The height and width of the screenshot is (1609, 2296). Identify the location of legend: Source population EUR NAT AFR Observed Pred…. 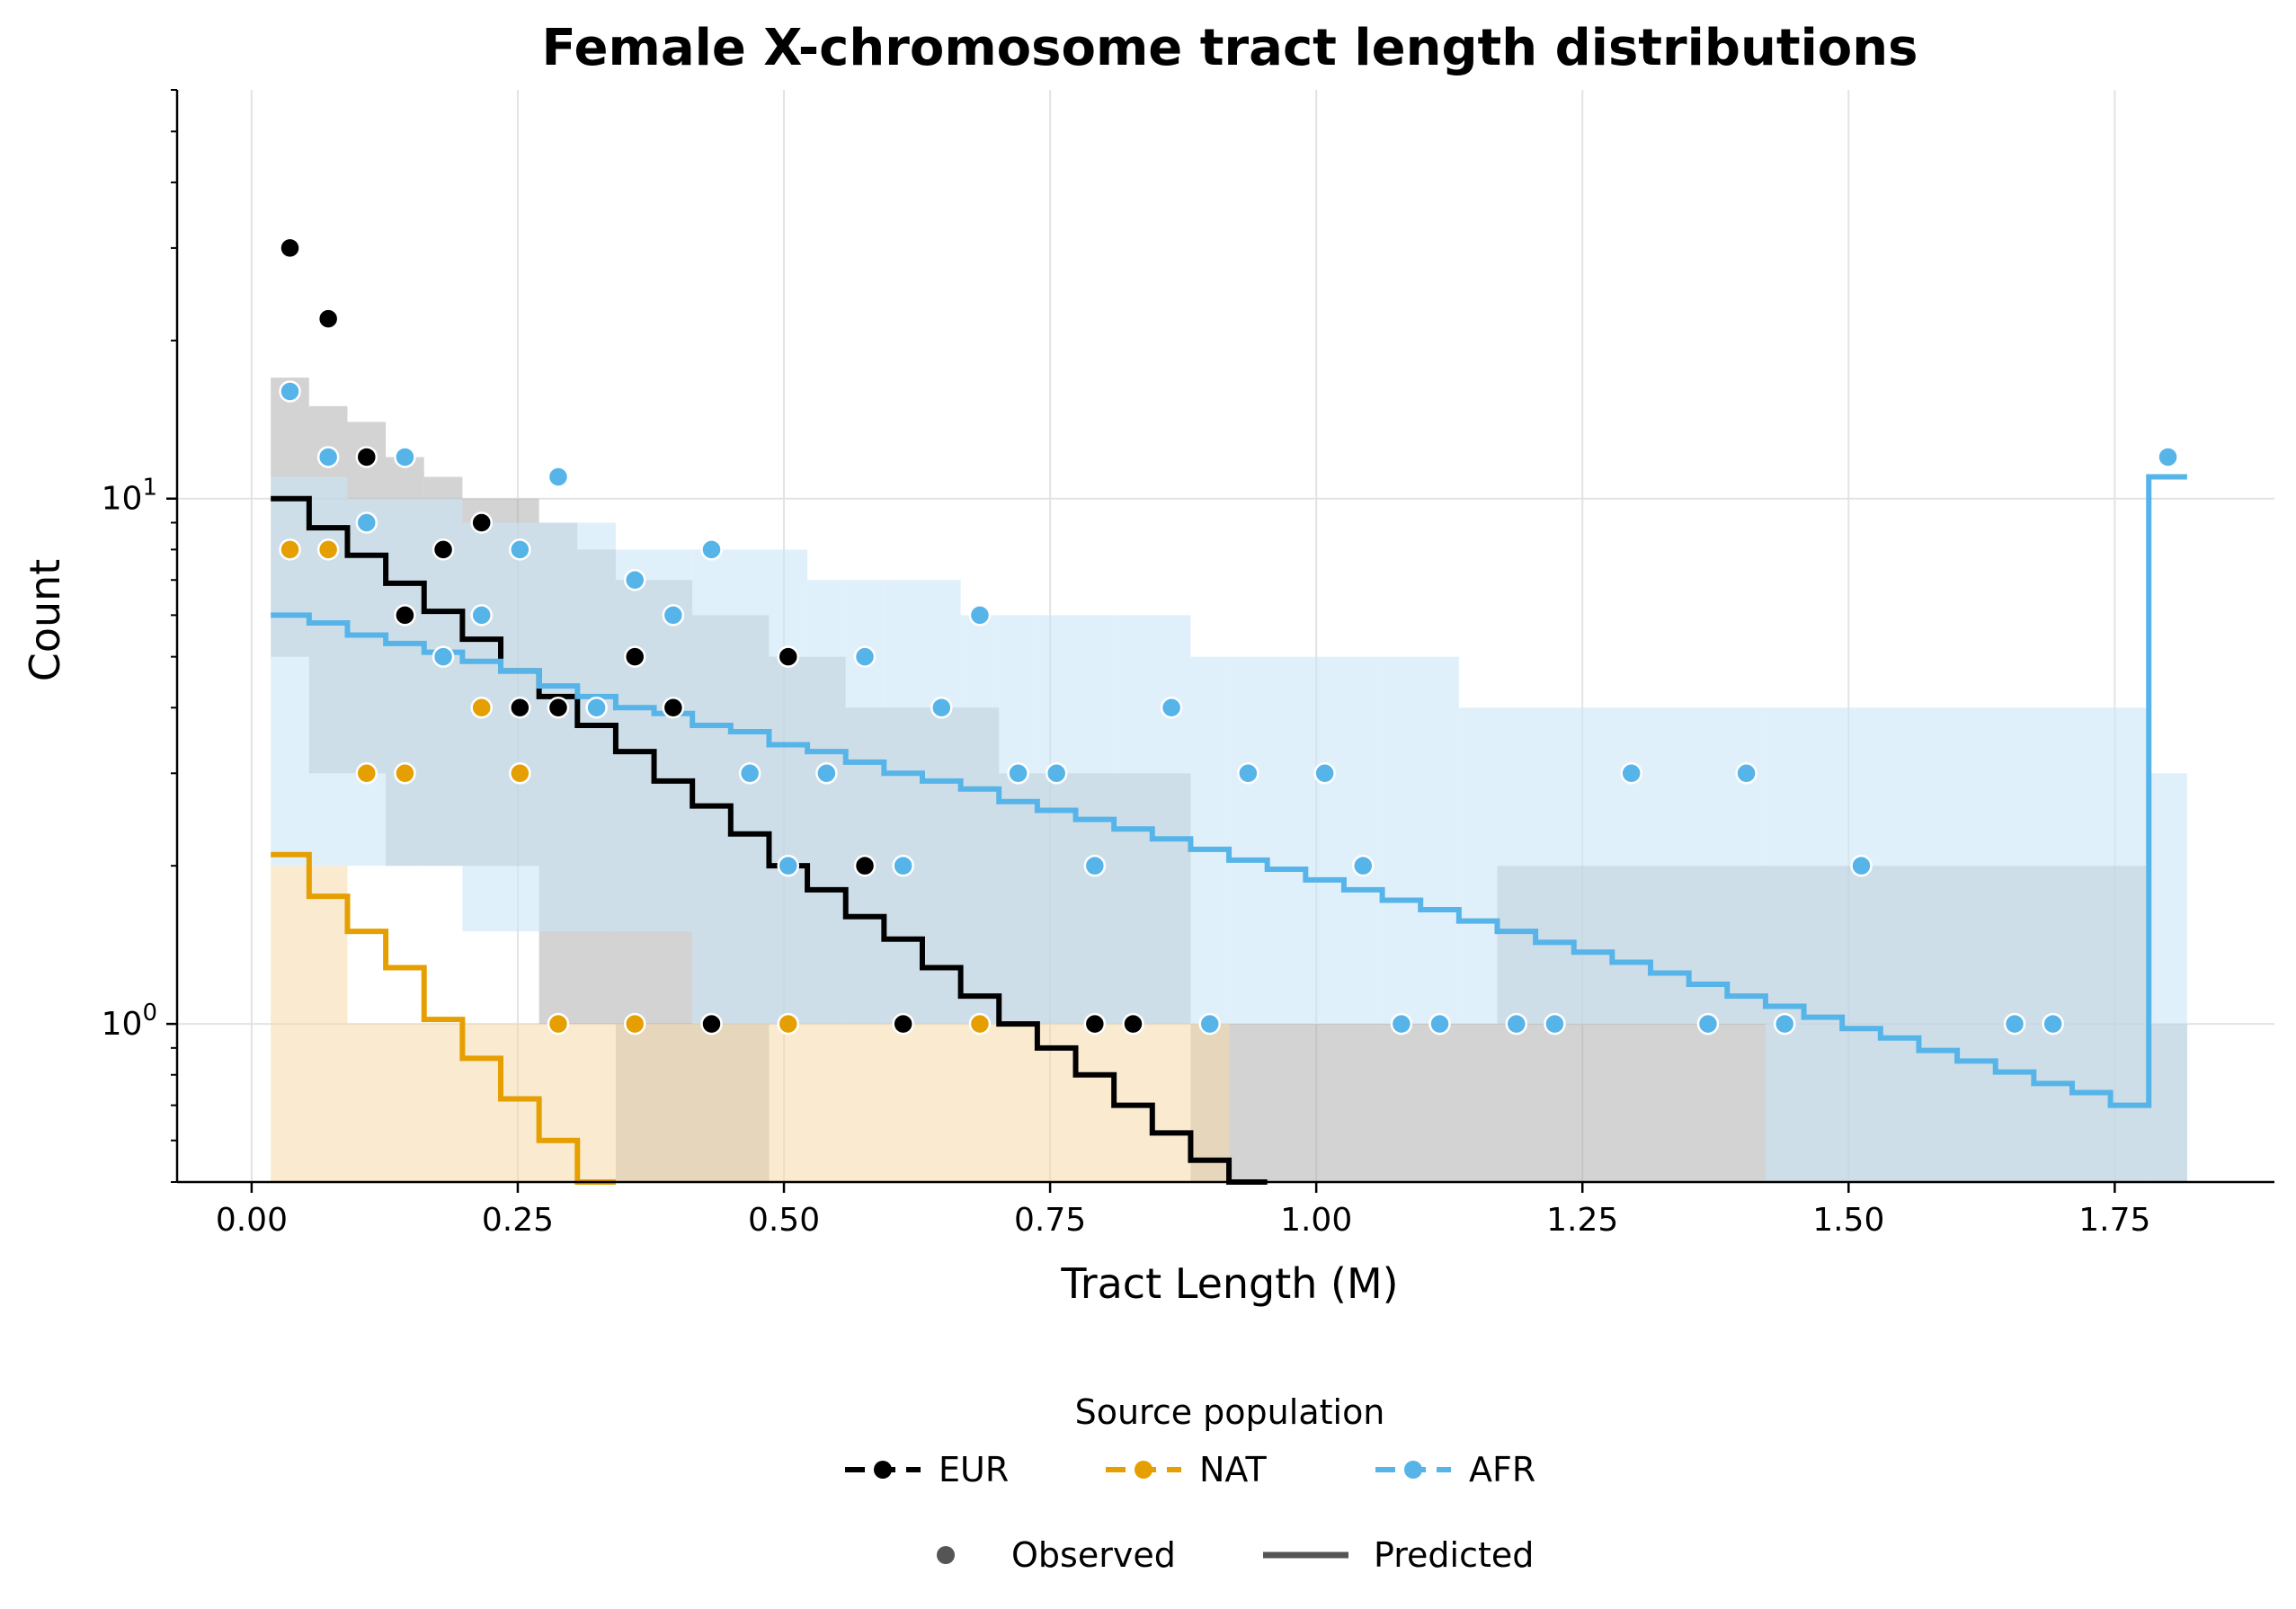
(1190, 1483).